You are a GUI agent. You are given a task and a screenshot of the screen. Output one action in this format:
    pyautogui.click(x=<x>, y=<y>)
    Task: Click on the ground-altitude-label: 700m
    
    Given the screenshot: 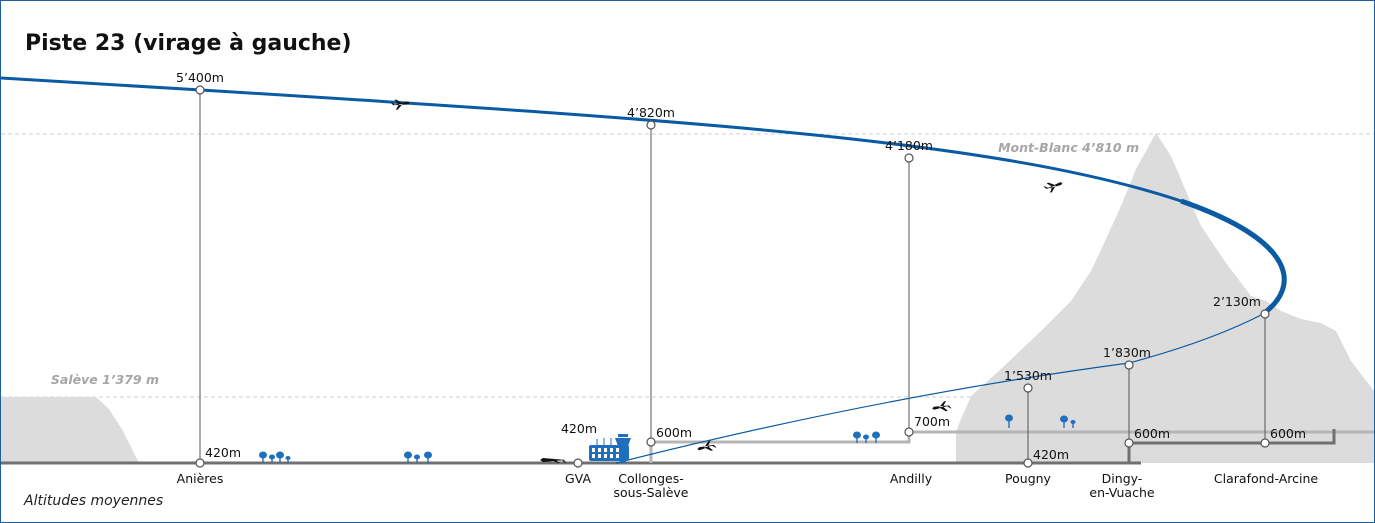 What is the action you would take?
    pyautogui.click(x=932, y=421)
    